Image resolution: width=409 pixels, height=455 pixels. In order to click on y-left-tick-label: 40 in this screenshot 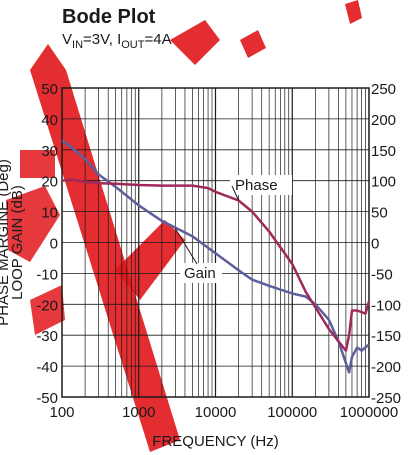, I will do `click(49, 120)`.